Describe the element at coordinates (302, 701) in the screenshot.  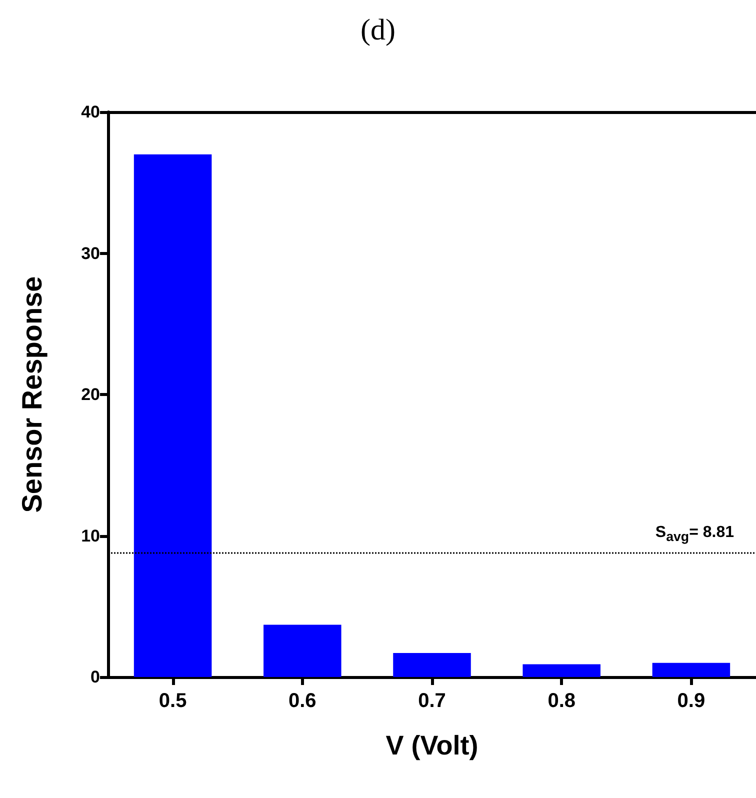
I see `x-tick-label: 0.6` at that location.